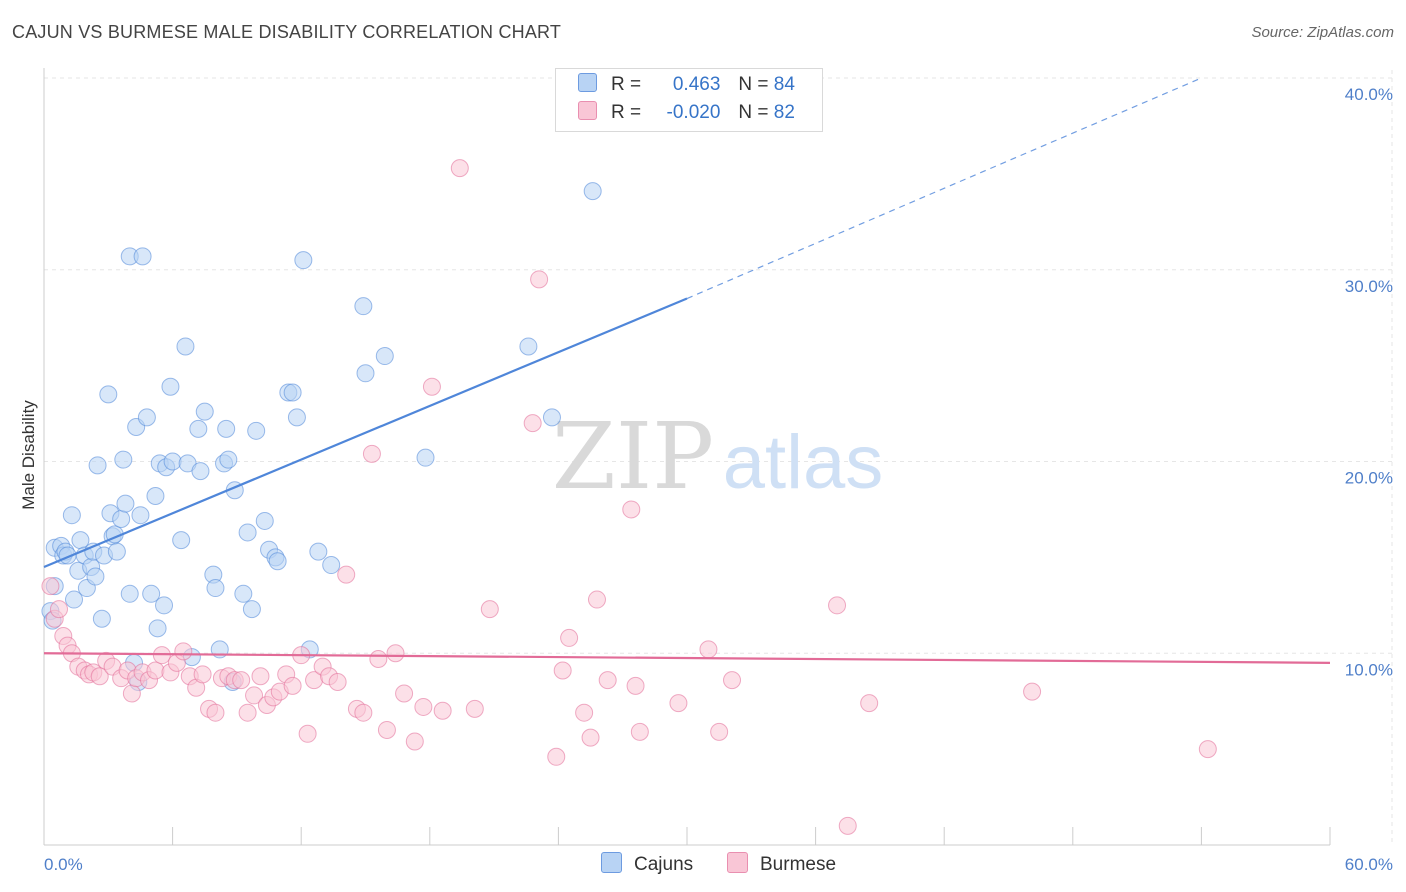 The image size is (1406, 892). I want to click on legend-n-value: 84, so click(784, 84).